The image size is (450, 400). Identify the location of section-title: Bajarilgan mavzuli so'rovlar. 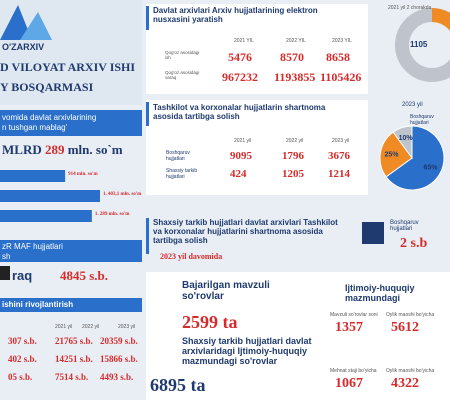
(226, 291).